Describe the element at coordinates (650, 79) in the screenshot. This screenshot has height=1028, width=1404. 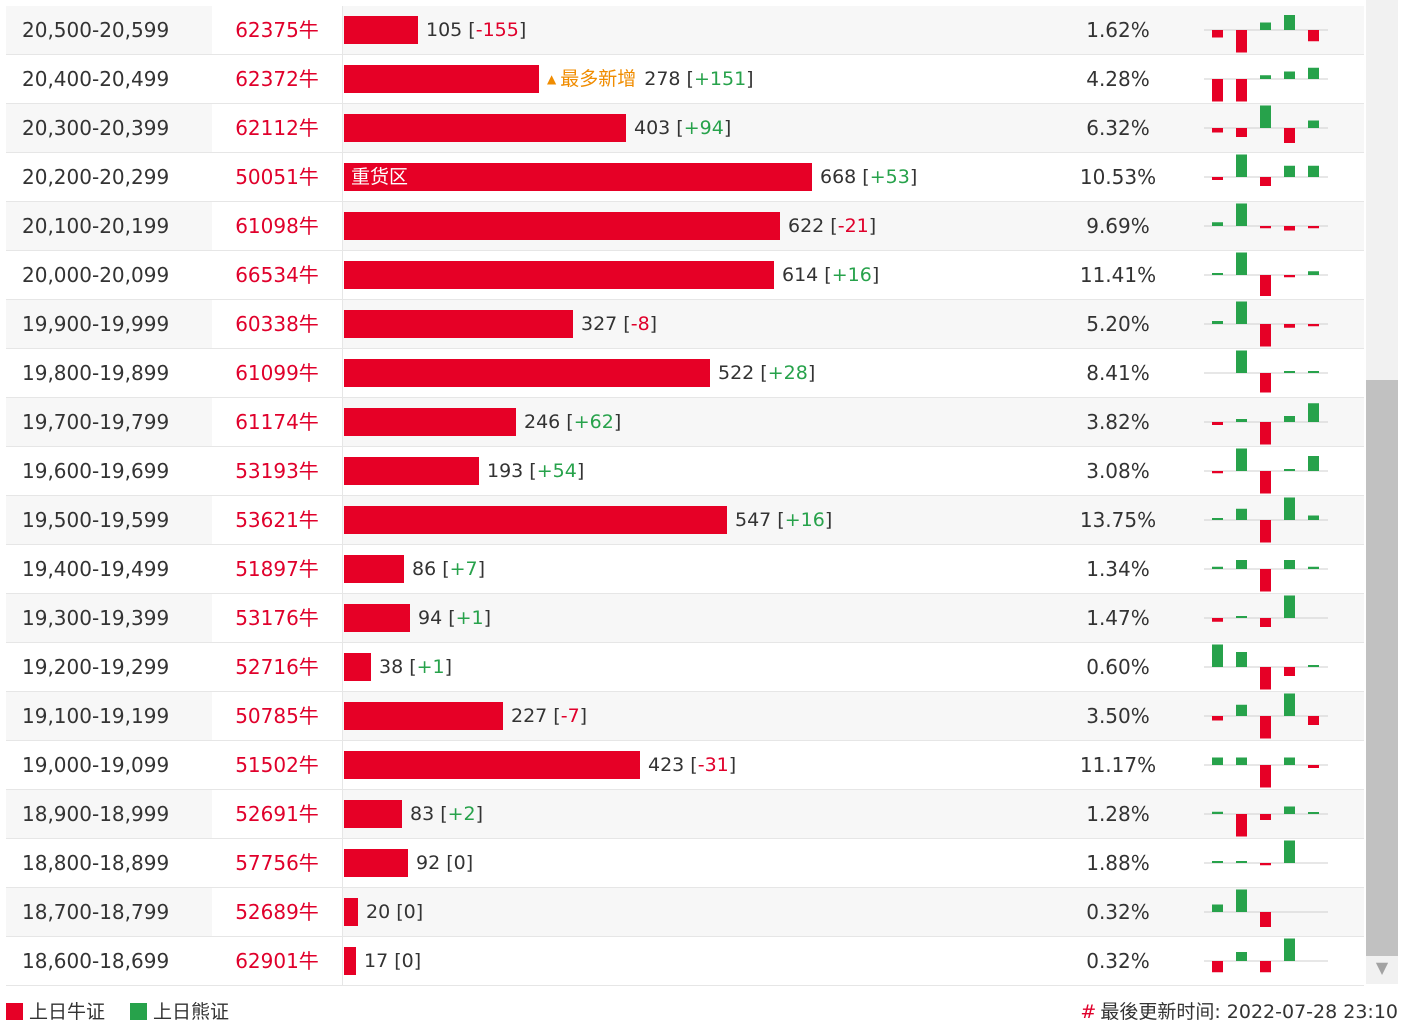
I see `count-info: ▲ 最多新增 278 [+151]` at that location.